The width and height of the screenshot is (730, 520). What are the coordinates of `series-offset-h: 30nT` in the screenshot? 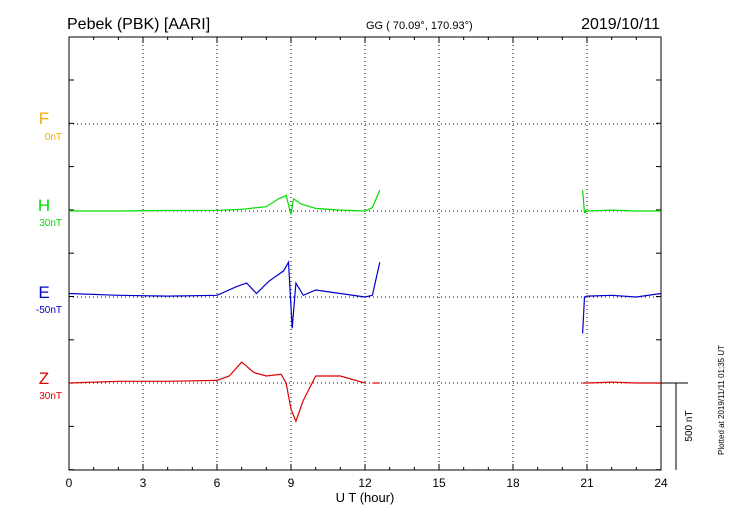 It's located at (50, 223).